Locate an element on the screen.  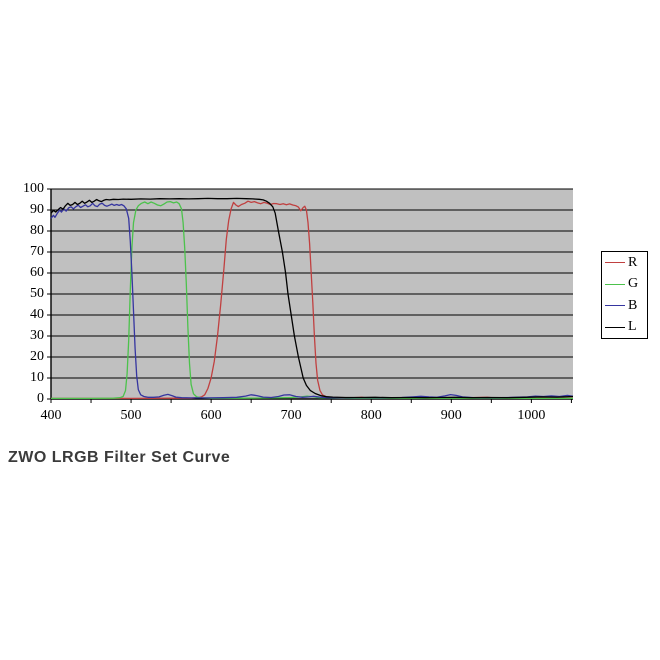
x-tick-label-1000: 1000 is located at coordinates (531, 415).